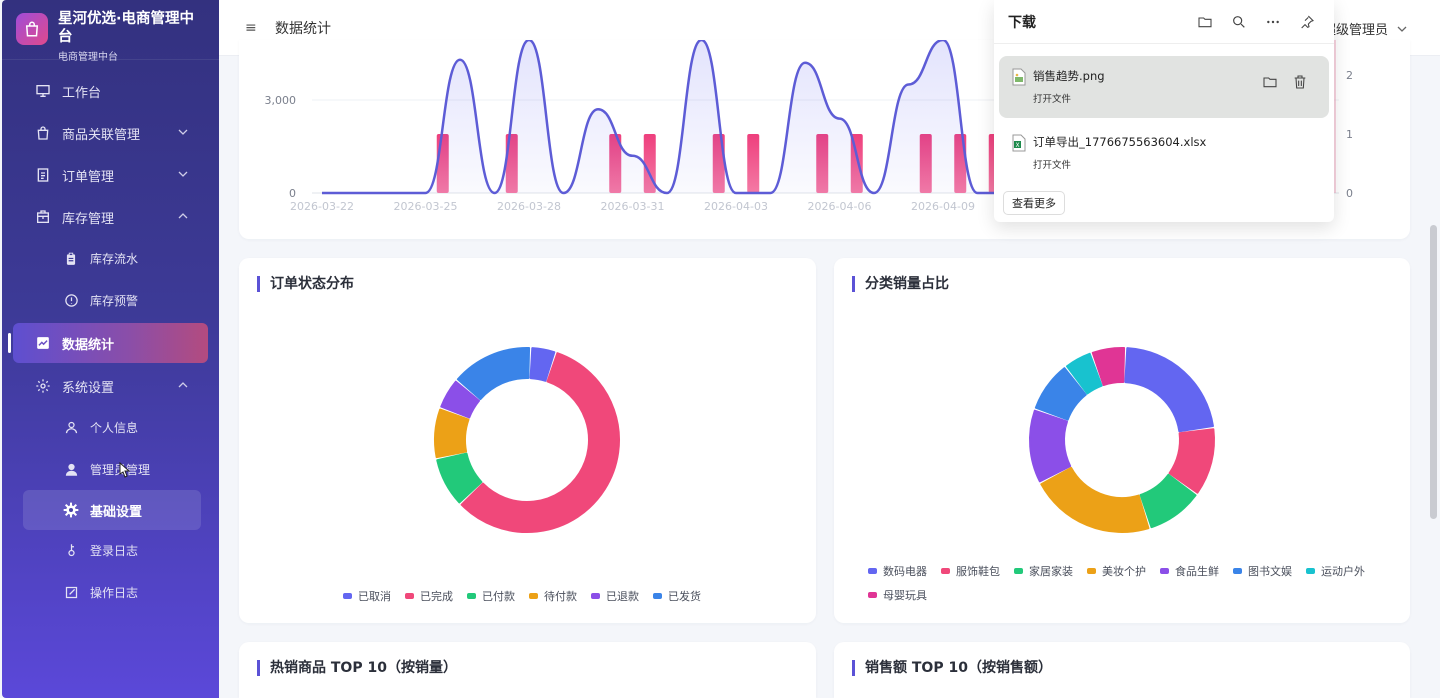  What do you see at coordinates (43, 133) in the screenshot?
I see `bag-icon` at bounding box center [43, 133].